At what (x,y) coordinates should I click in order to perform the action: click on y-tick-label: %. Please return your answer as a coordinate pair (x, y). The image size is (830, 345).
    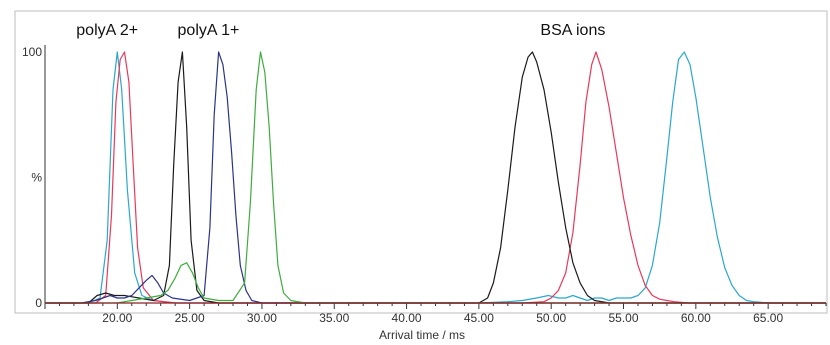
    Looking at the image, I should click on (36, 178).